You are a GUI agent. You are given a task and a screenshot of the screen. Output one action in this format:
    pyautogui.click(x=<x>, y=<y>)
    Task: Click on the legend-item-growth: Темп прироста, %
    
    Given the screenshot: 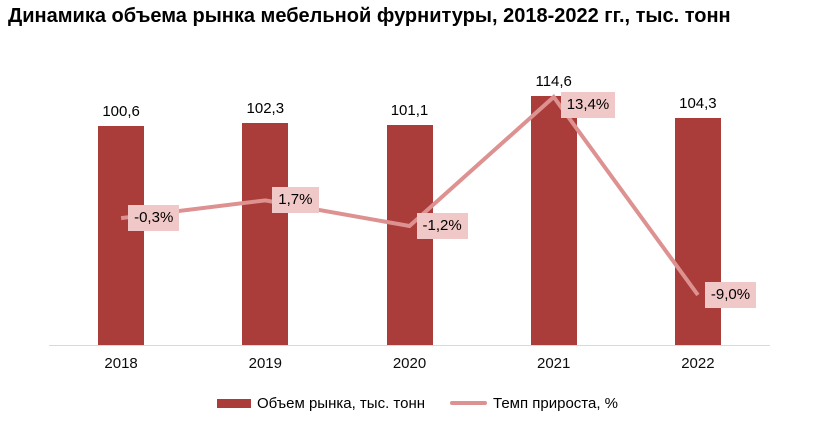 What is the action you would take?
    pyautogui.click(x=534, y=403)
    